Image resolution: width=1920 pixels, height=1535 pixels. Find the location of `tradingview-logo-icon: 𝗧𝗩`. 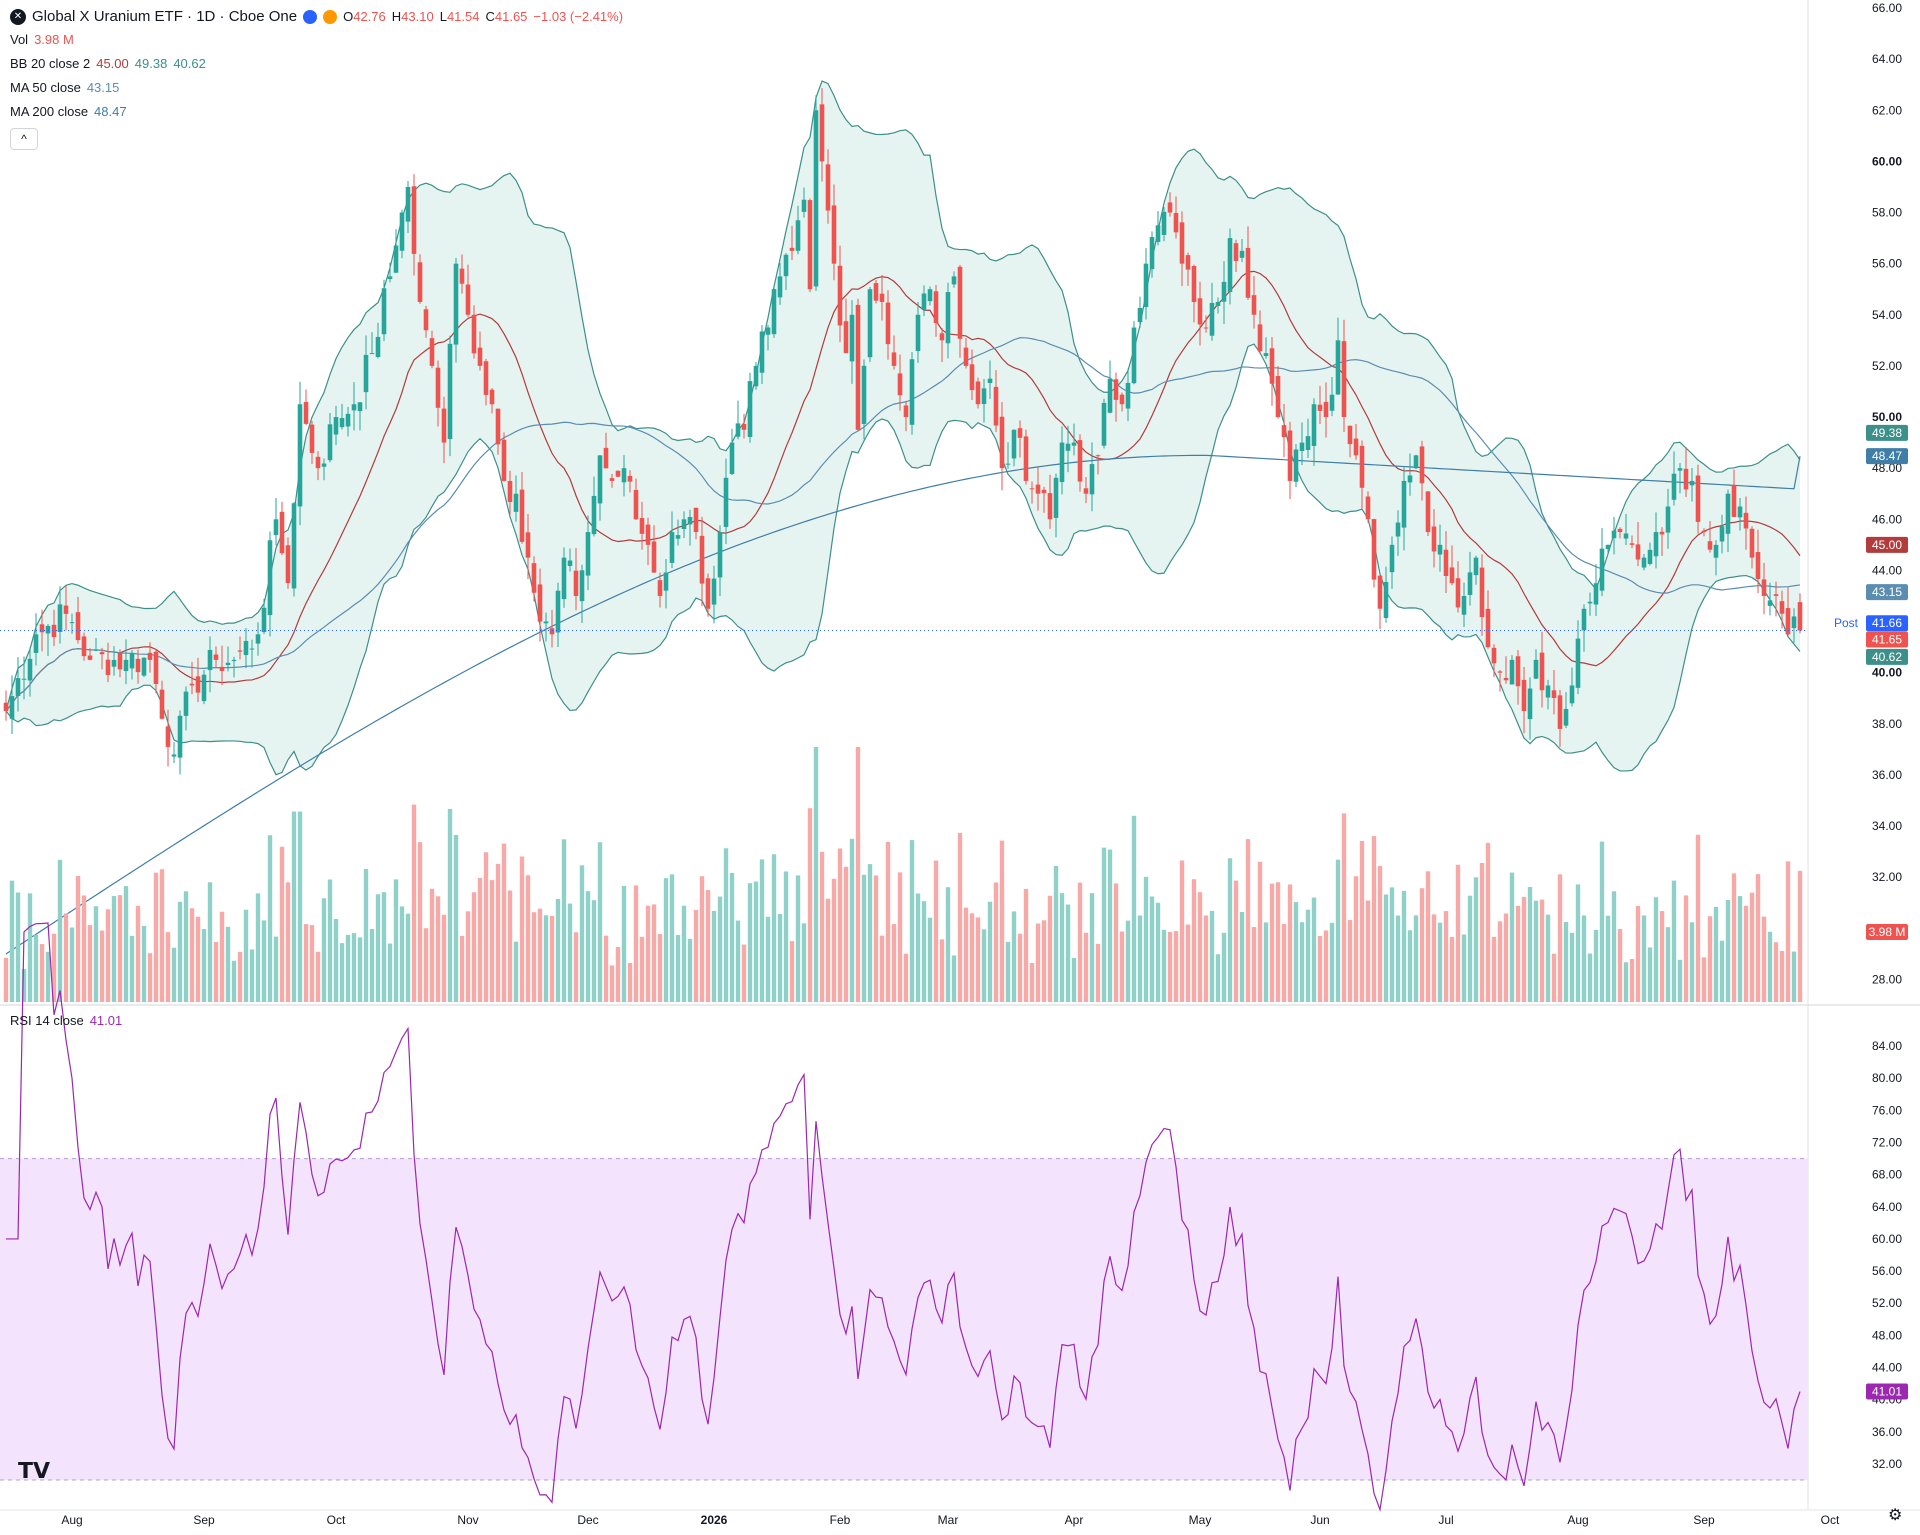

tradingview-logo-icon: 𝗧𝗩 is located at coordinates (34, 1470).